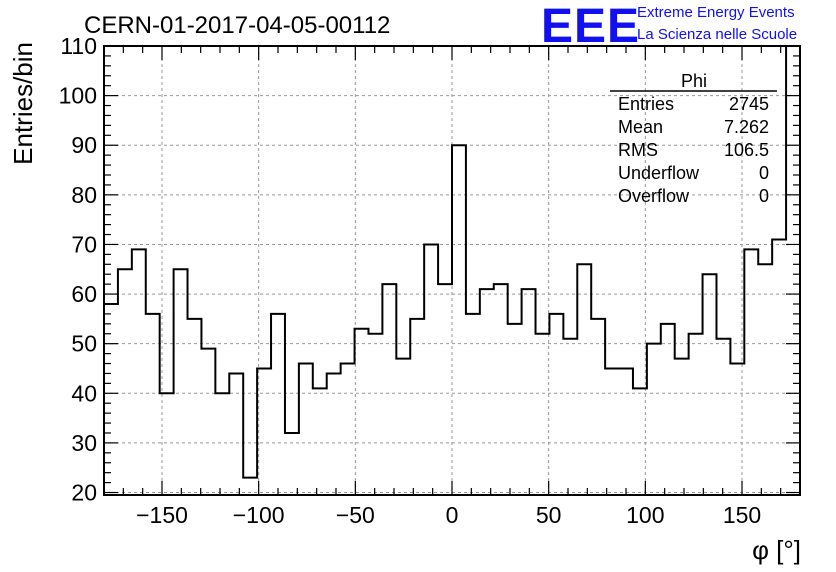  I want to click on x-tick-label: 0, so click(452, 515).